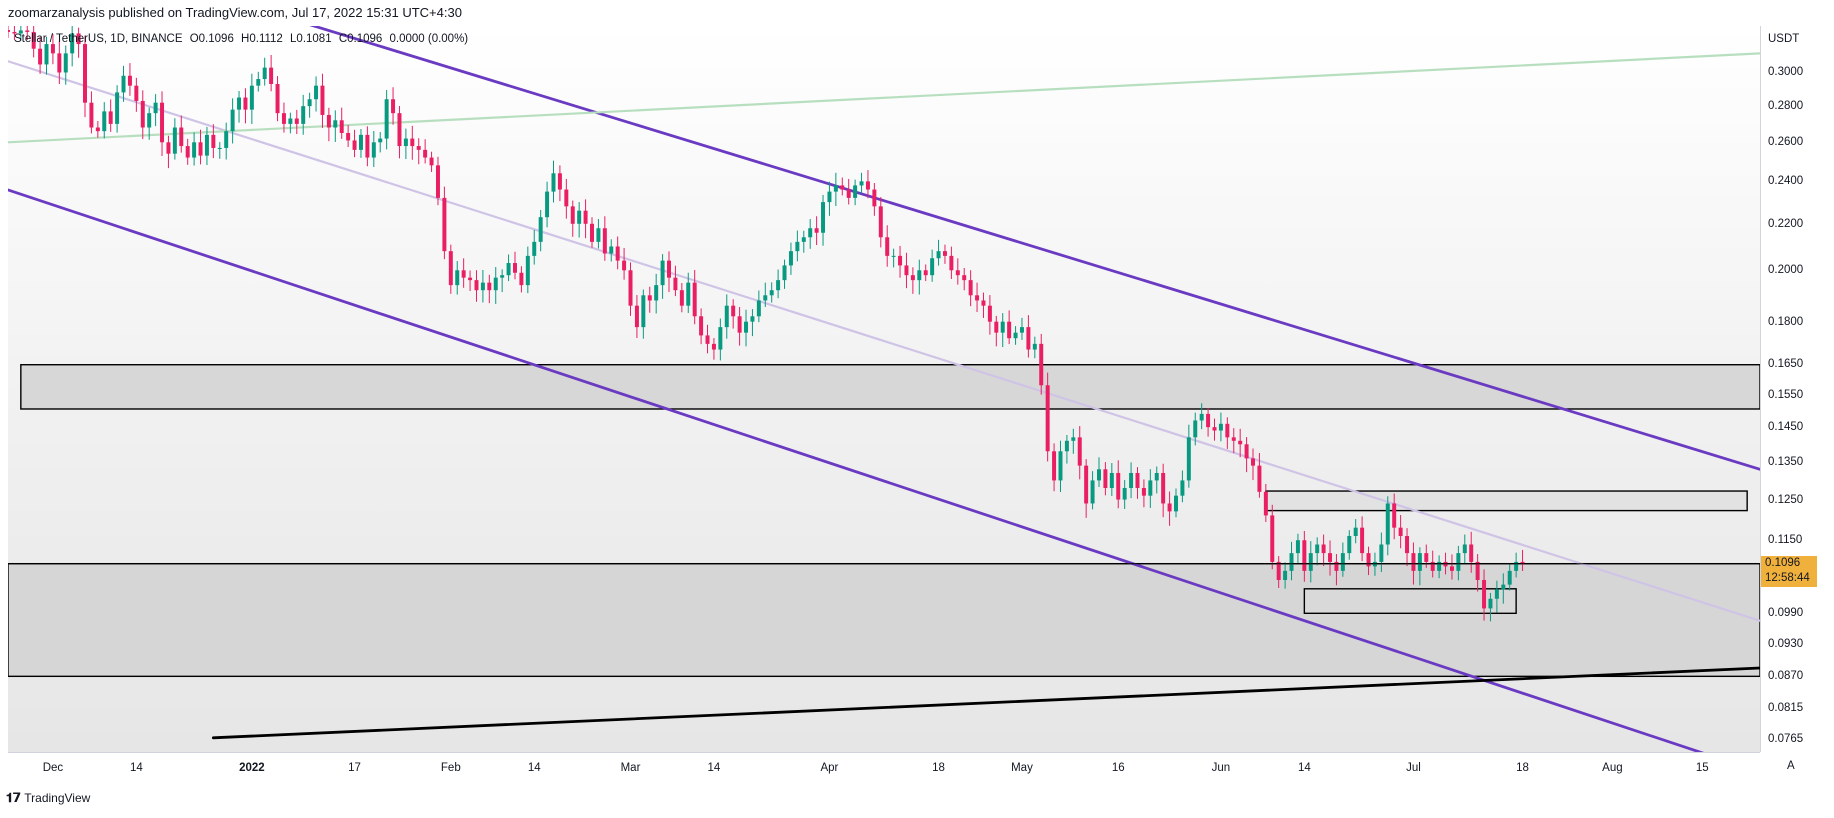 The height and width of the screenshot is (818, 1834). What do you see at coordinates (48, 798) in the screenshot?
I see `tradingview-footer: 𝟏𝟳 TradingView` at bounding box center [48, 798].